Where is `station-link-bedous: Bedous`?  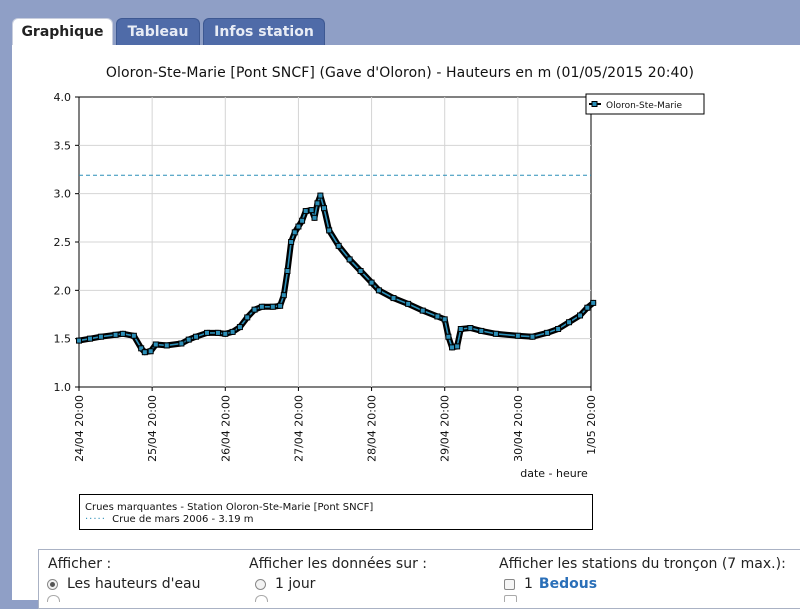 station-link-bedous: Bedous is located at coordinates (568, 584).